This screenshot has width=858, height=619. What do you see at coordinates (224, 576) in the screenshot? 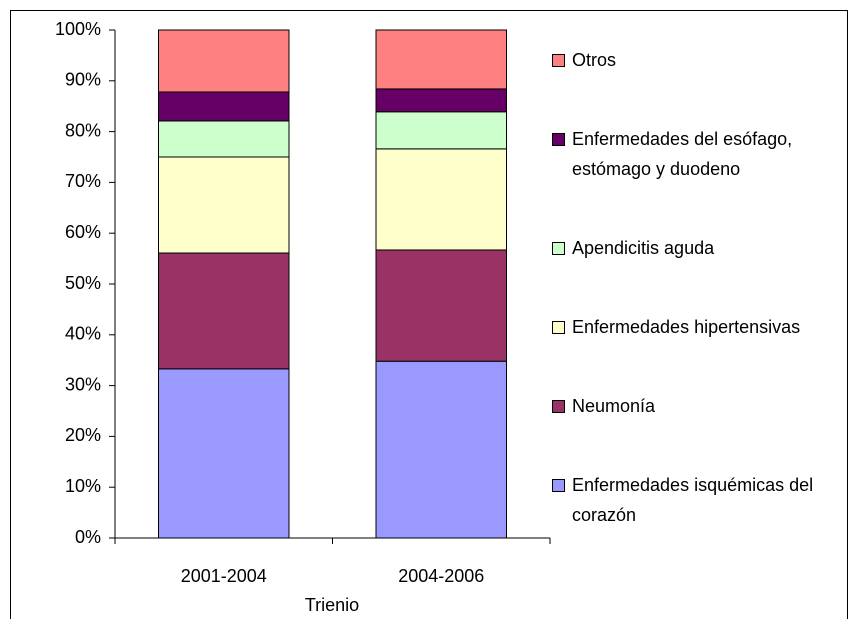
I see `x-tick-label: 2001-2004` at bounding box center [224, 576].